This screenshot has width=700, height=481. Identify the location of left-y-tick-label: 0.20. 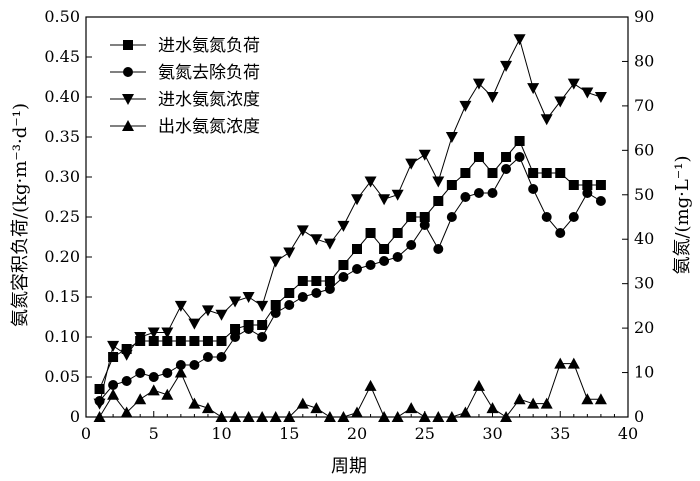
(62, 256).